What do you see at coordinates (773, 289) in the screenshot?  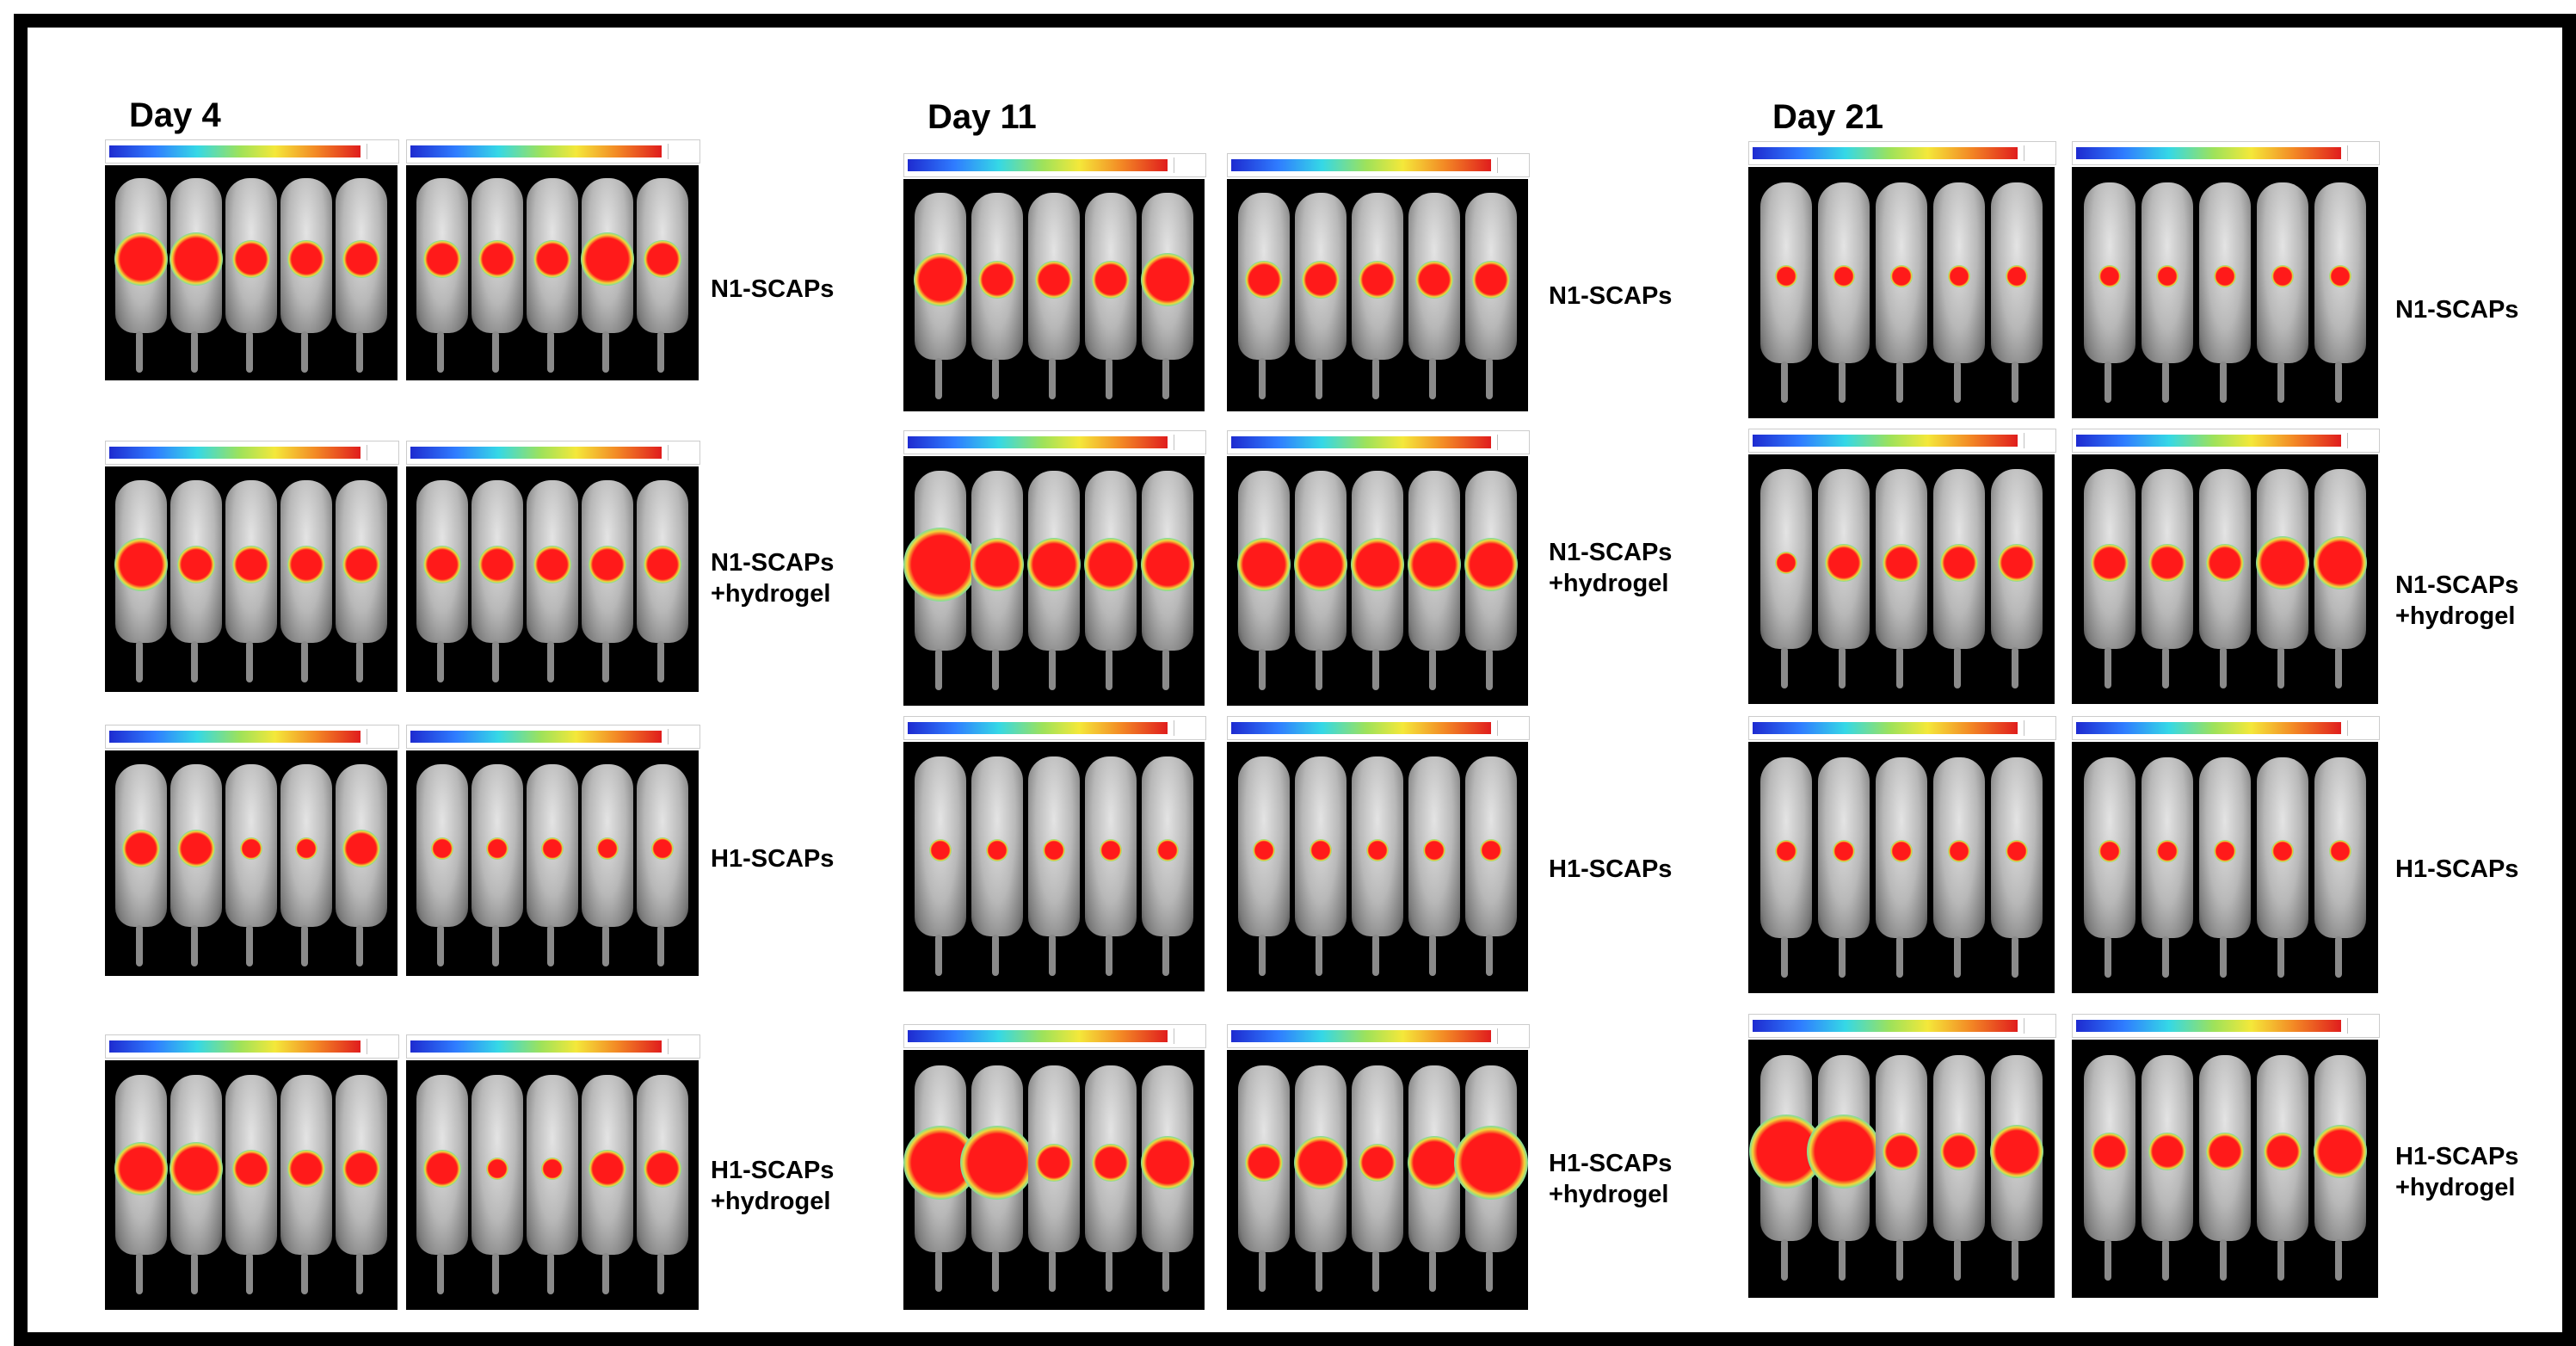 I see `label-day4-n1-scaps: N1-SCAPs` at bounding box center [773, 289].